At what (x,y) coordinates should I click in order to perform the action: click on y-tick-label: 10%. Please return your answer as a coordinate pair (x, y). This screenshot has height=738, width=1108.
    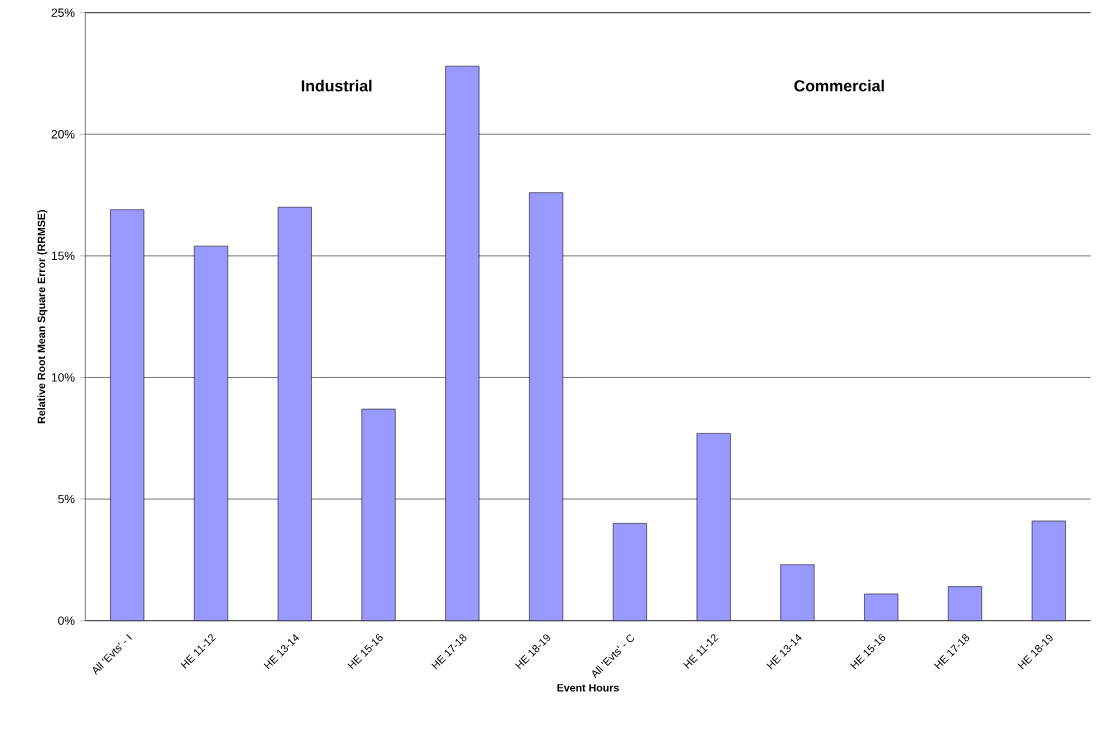
    Looking at the image, I should click on (63, 377).